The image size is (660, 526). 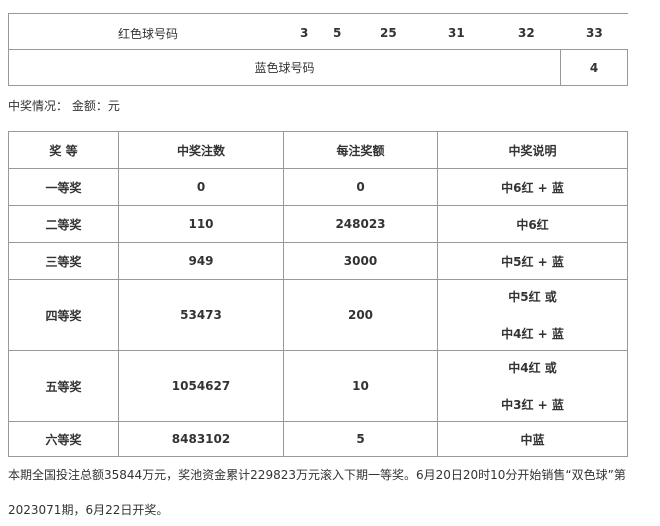 I want to click on cell-level: 五等奖, so click(x=63, y=386).